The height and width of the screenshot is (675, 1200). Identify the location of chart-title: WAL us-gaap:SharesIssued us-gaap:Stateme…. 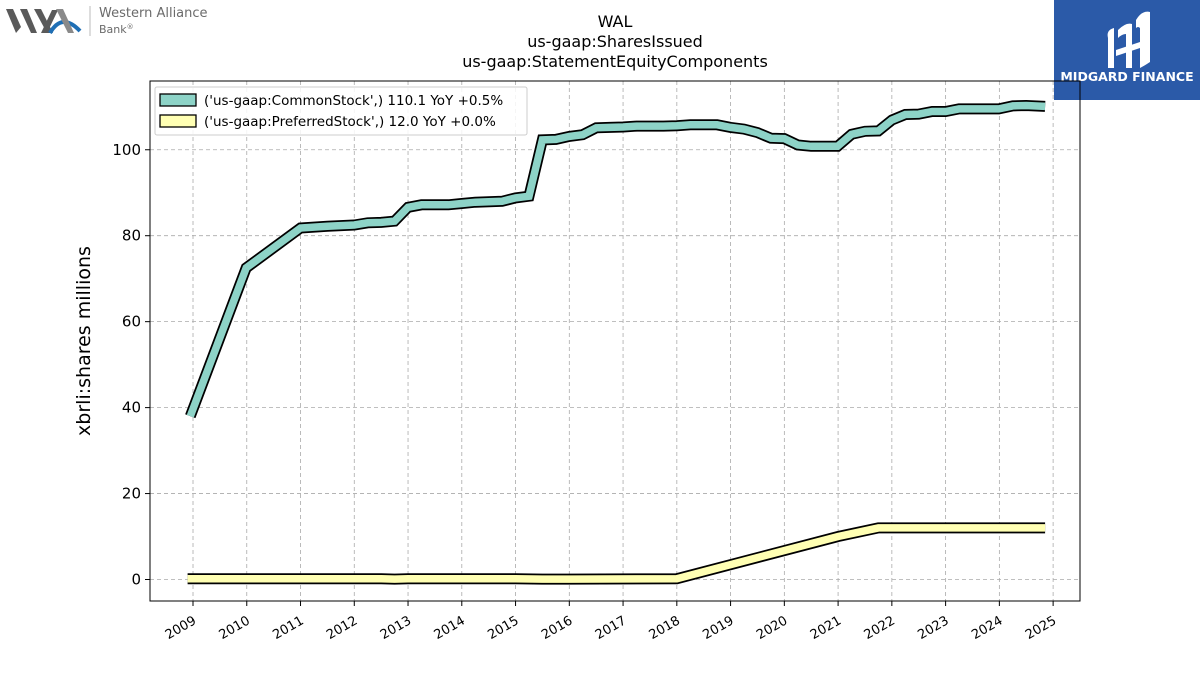
(615, 41).